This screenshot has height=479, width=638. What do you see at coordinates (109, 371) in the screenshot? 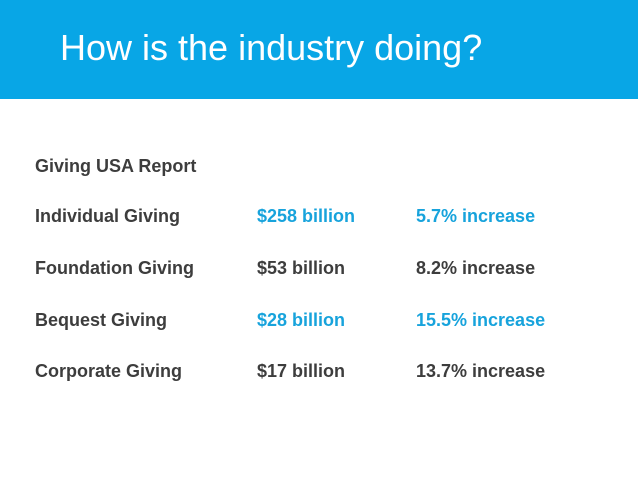
I see `giving-category-label: Corporate Giving` at bounding box center [109, 371].